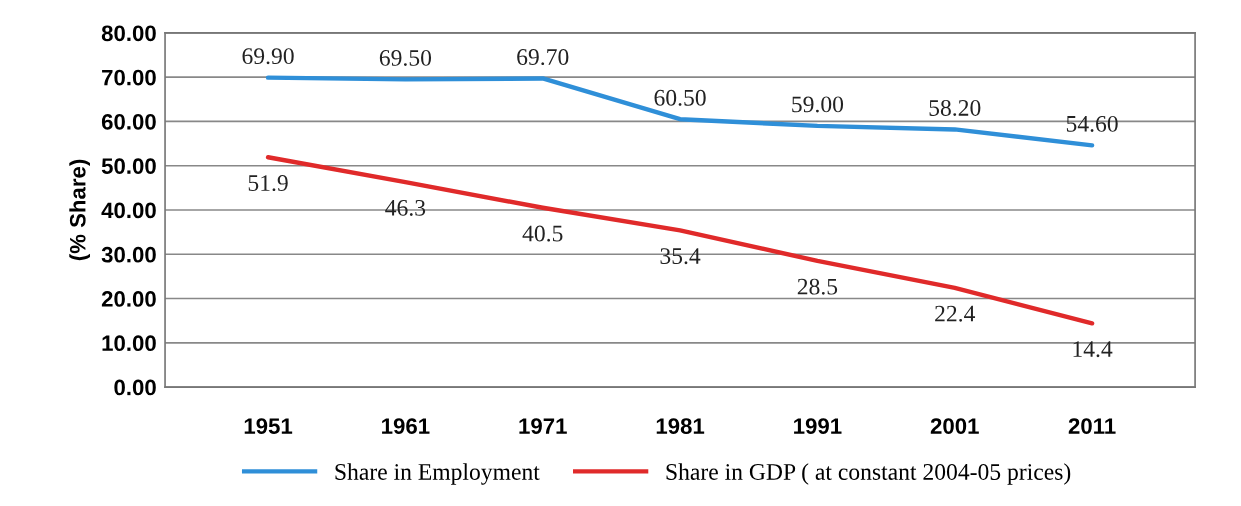  Describe the element at coordinates (868, 474) in the screenshot. I see `legend-label: Share in GDP ( at constant 2004-05 prices)` at that location.